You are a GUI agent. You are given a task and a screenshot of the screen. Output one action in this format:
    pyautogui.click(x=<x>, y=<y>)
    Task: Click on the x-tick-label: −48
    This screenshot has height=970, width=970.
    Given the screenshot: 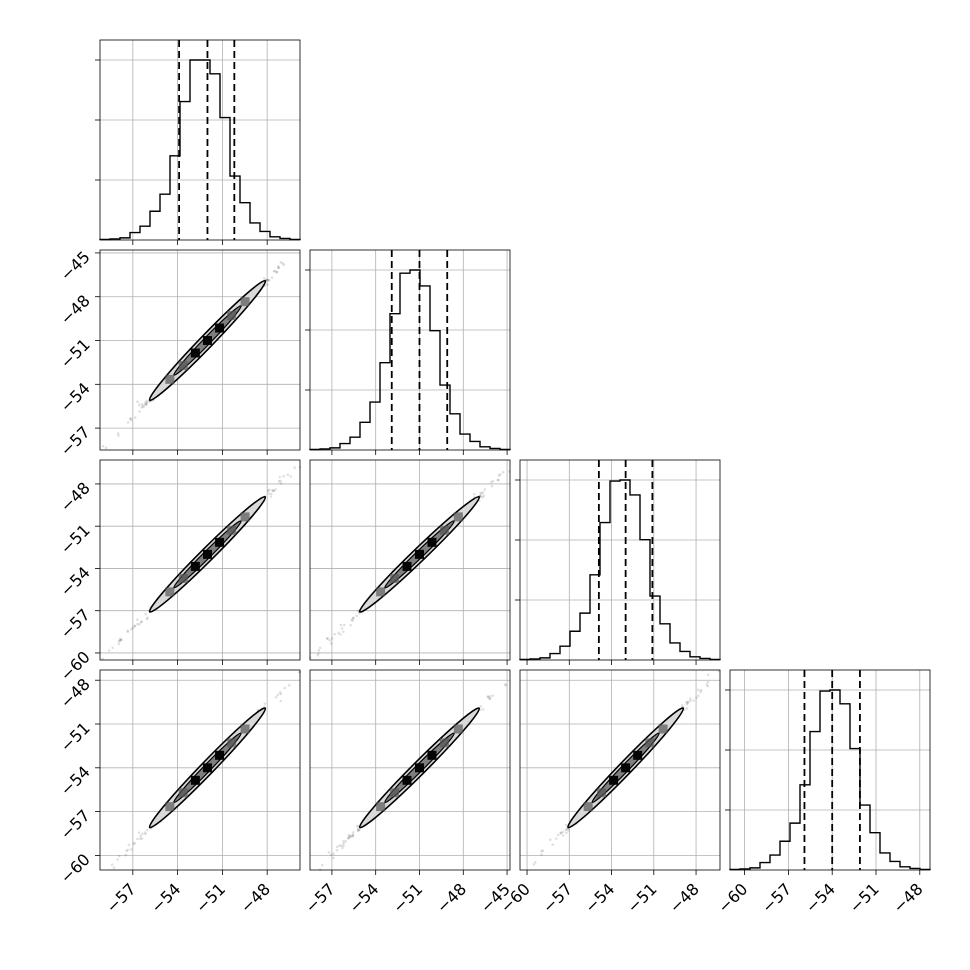 What is the action you would take?
    pyautogui.click(x=907, y=897)
    